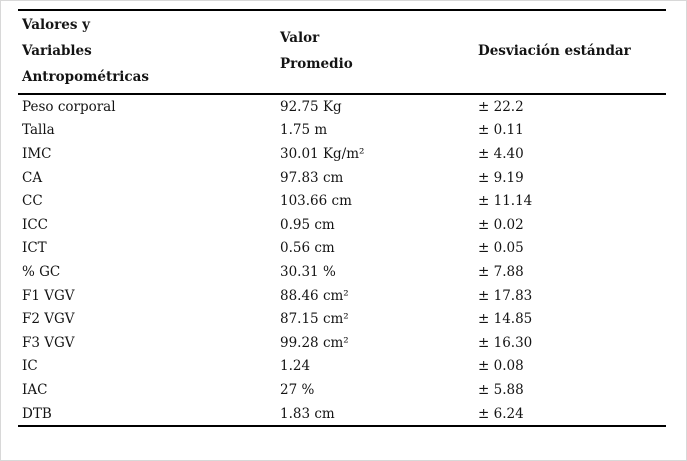 The height and width of the screenshot is (461, 687). I want to click on cell-variable: ICT, so click(34, 248).